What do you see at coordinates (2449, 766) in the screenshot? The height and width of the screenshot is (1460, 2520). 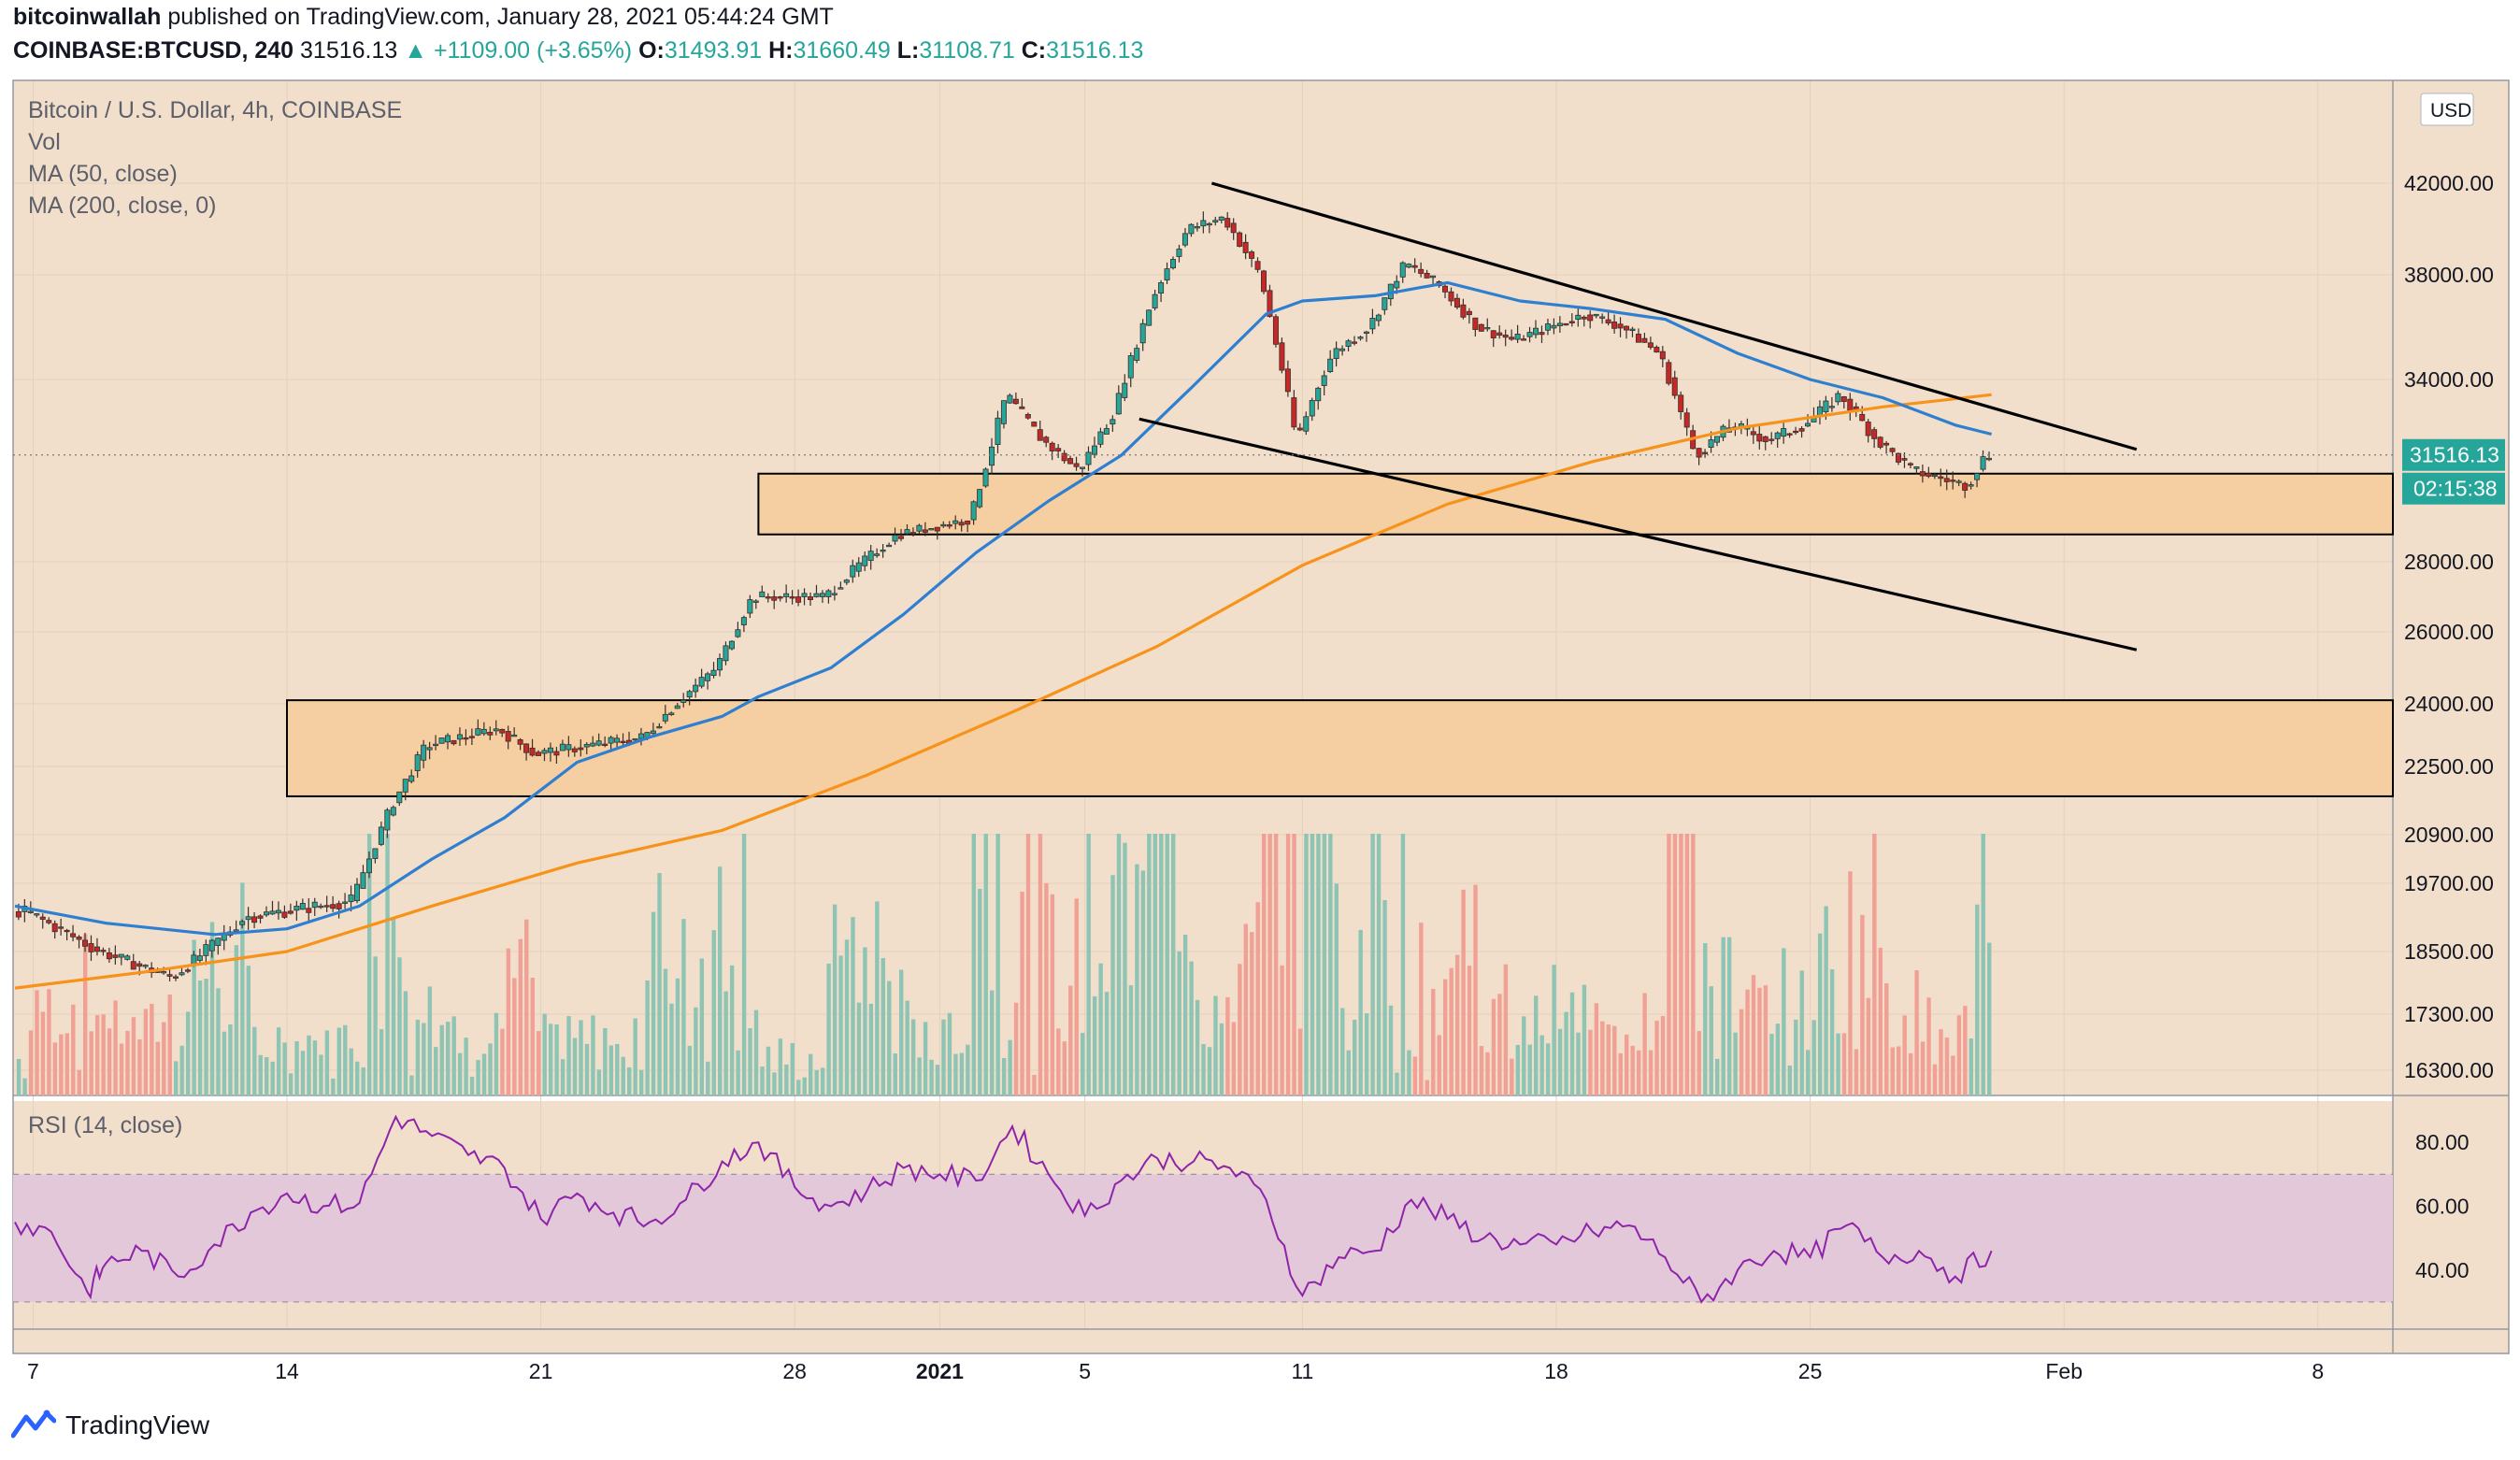 I see `price-tick-label: 22500.00` at bounding box center [2449, 766].